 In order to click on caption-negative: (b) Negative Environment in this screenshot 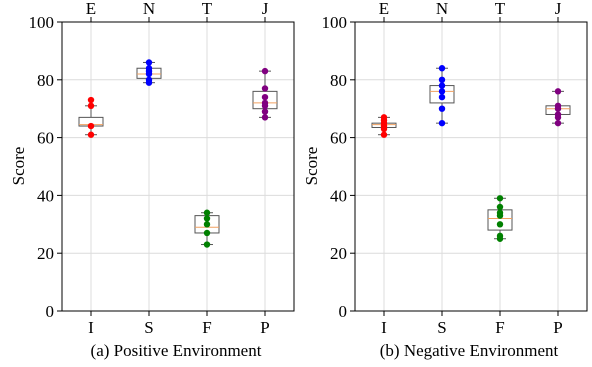, I will do `click(469, 350)`.